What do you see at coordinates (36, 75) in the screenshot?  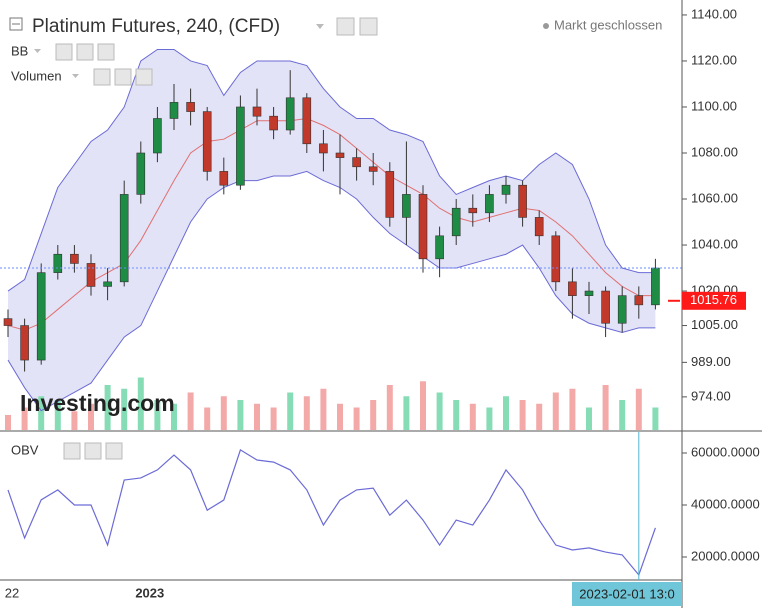 I see `indicator-label: Volumen` at bounding box center [36, 75].